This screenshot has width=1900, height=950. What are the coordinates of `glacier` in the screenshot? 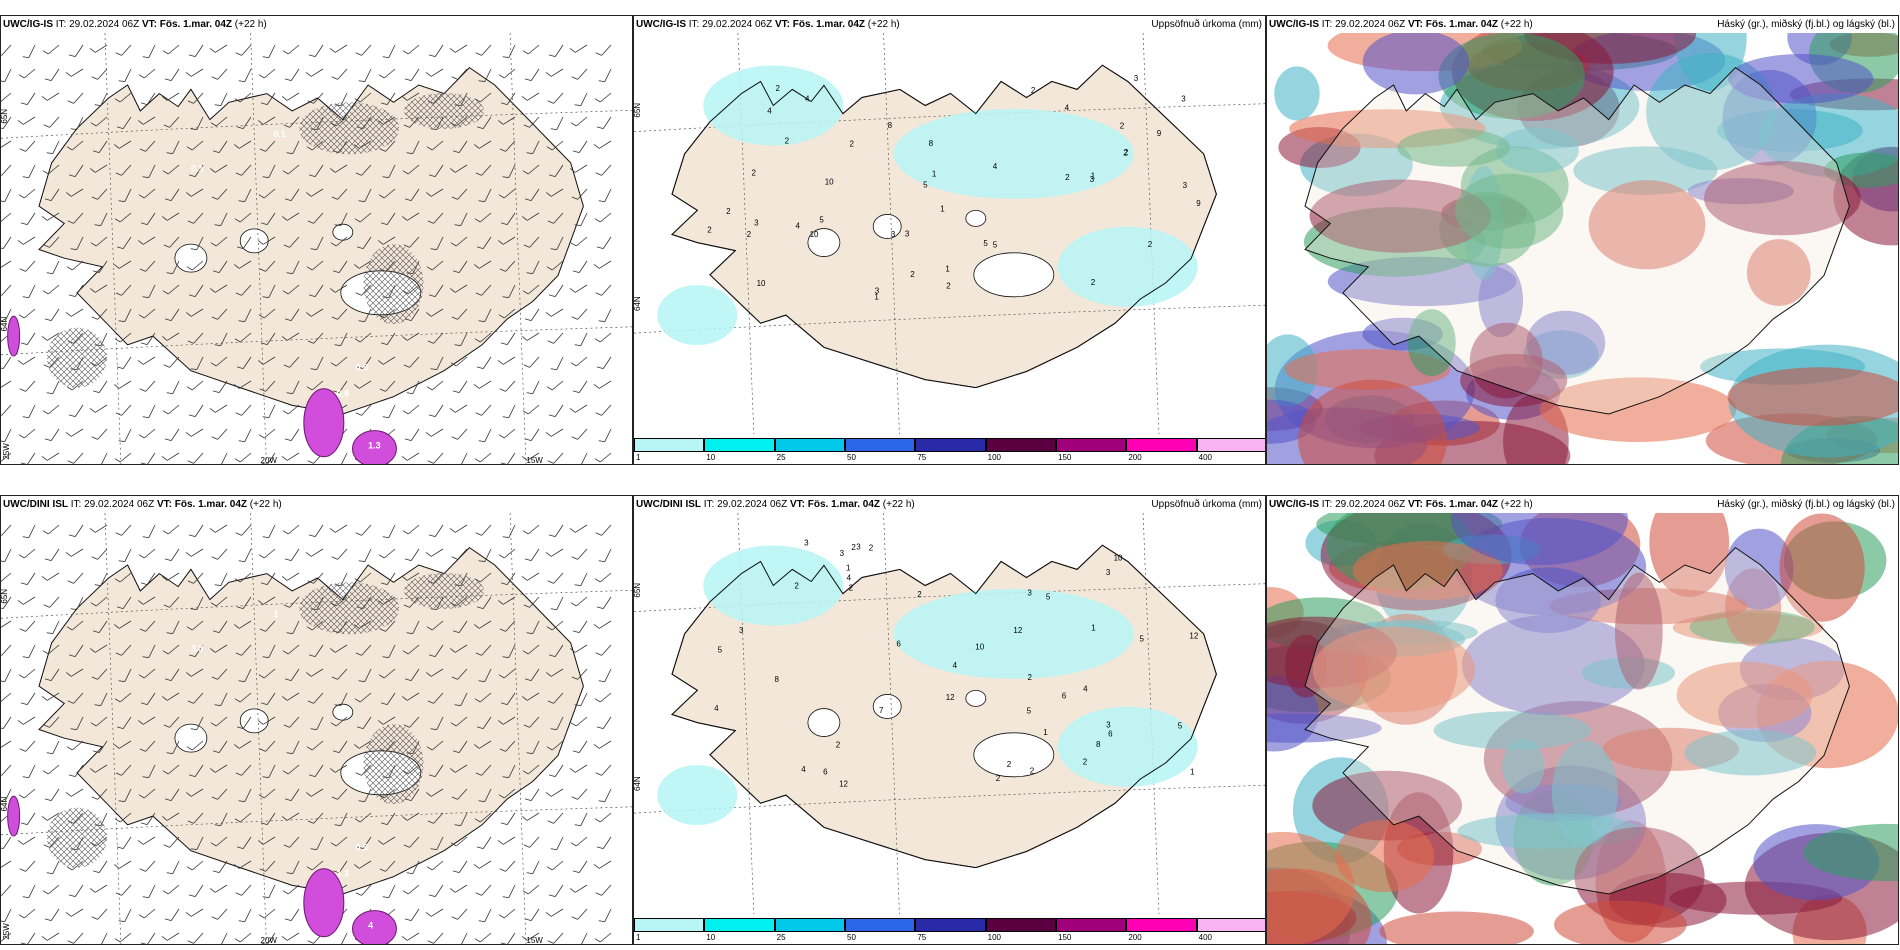 It's located at (343, 712).